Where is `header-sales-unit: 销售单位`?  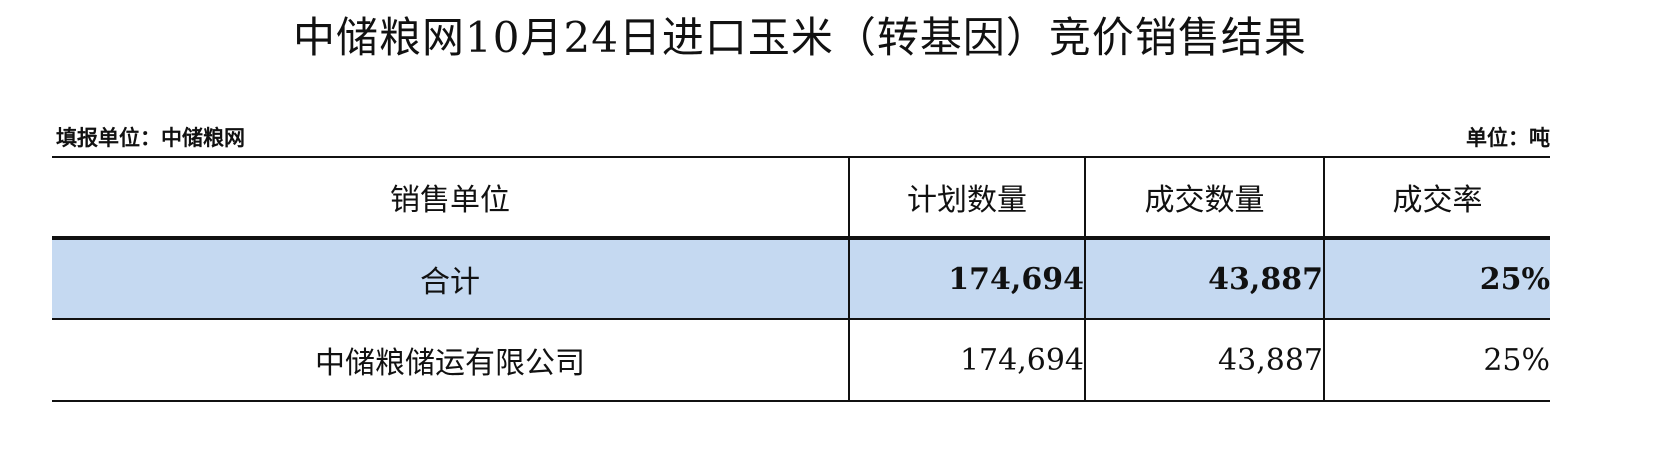 header-sales-unit: 销售单位 is located at coordinates (450, 200).